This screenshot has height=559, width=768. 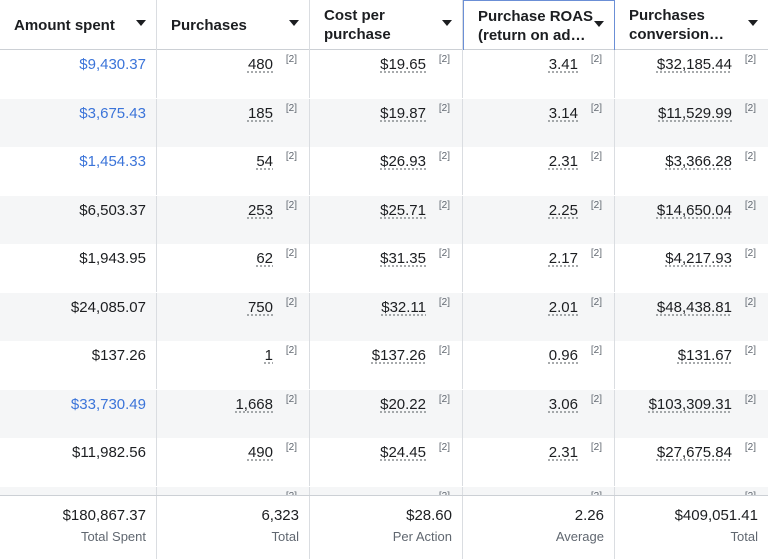 What do you see at coordinates (716, 515) in the screenshot?
I see `total-value: $409,051.41` at bounding box center [716, 515].